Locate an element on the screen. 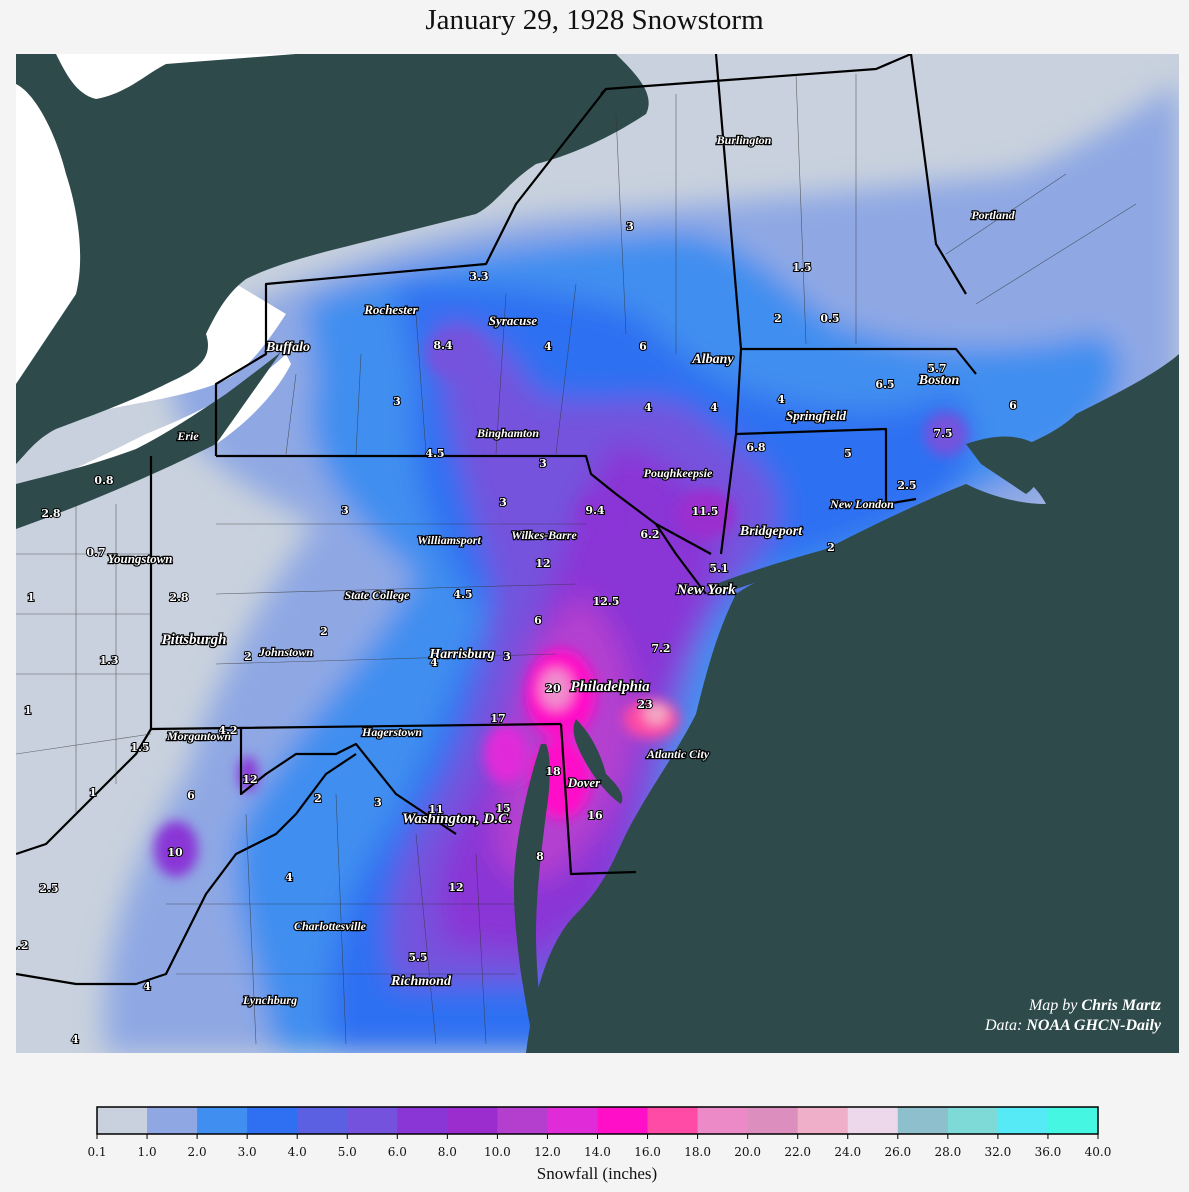 This screenshot has width=1189, height=1192. colorbar-tick-label: 10.0 is located at coordinates (497, 1152).